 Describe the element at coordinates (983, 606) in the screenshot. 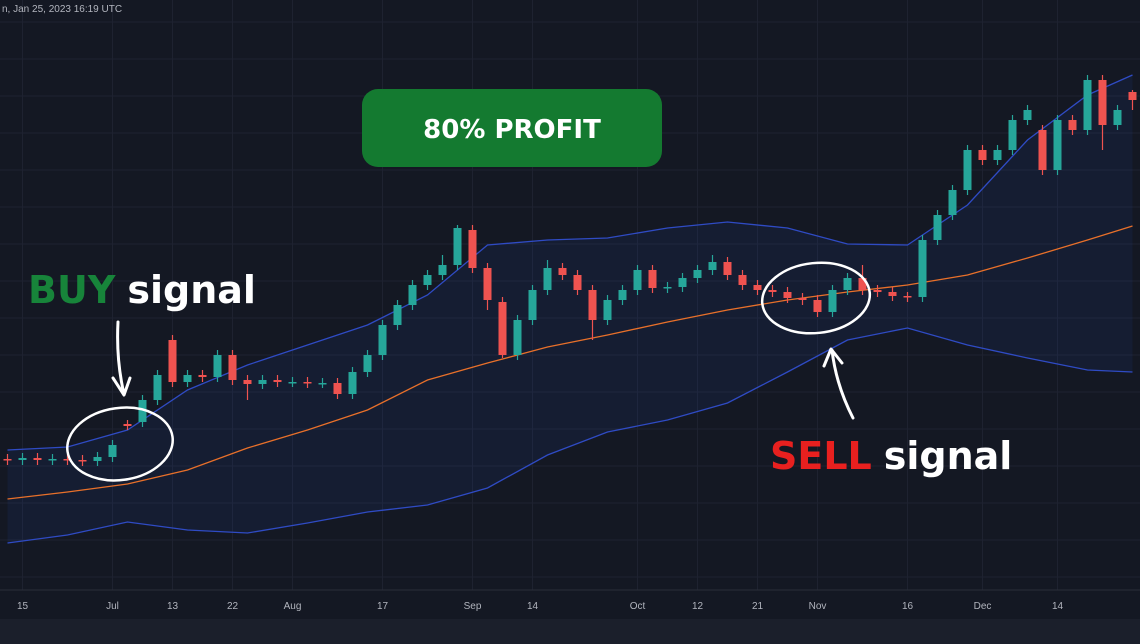

I see `x-tick-label: Dec` at that location.